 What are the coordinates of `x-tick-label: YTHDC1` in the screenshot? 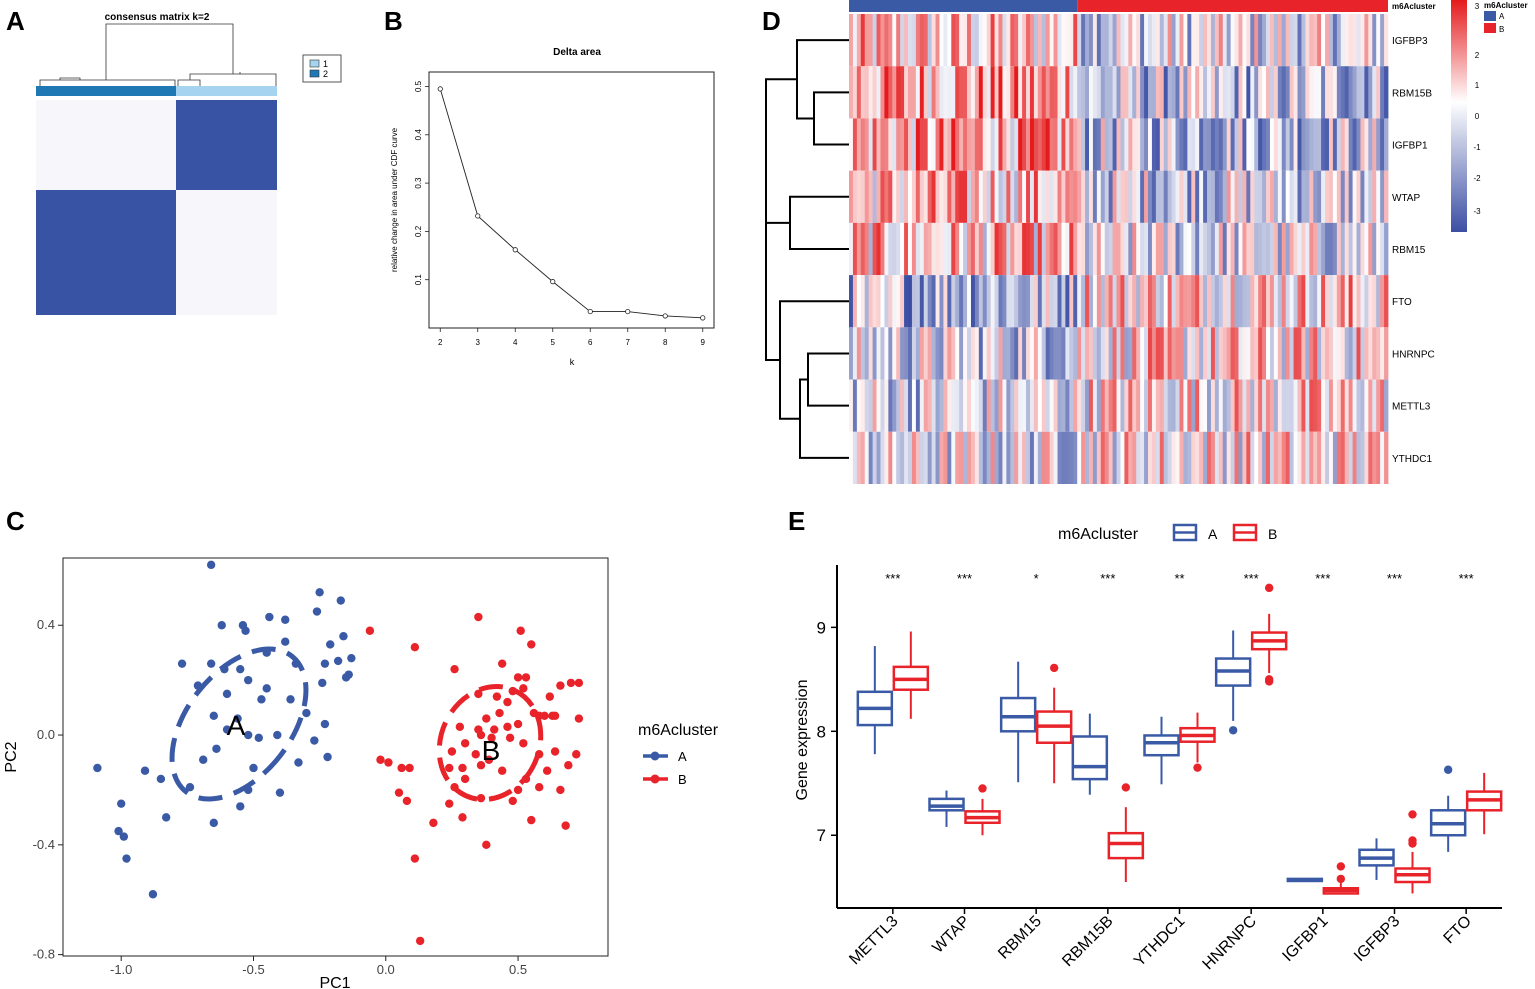 It's located at (1159, 941).